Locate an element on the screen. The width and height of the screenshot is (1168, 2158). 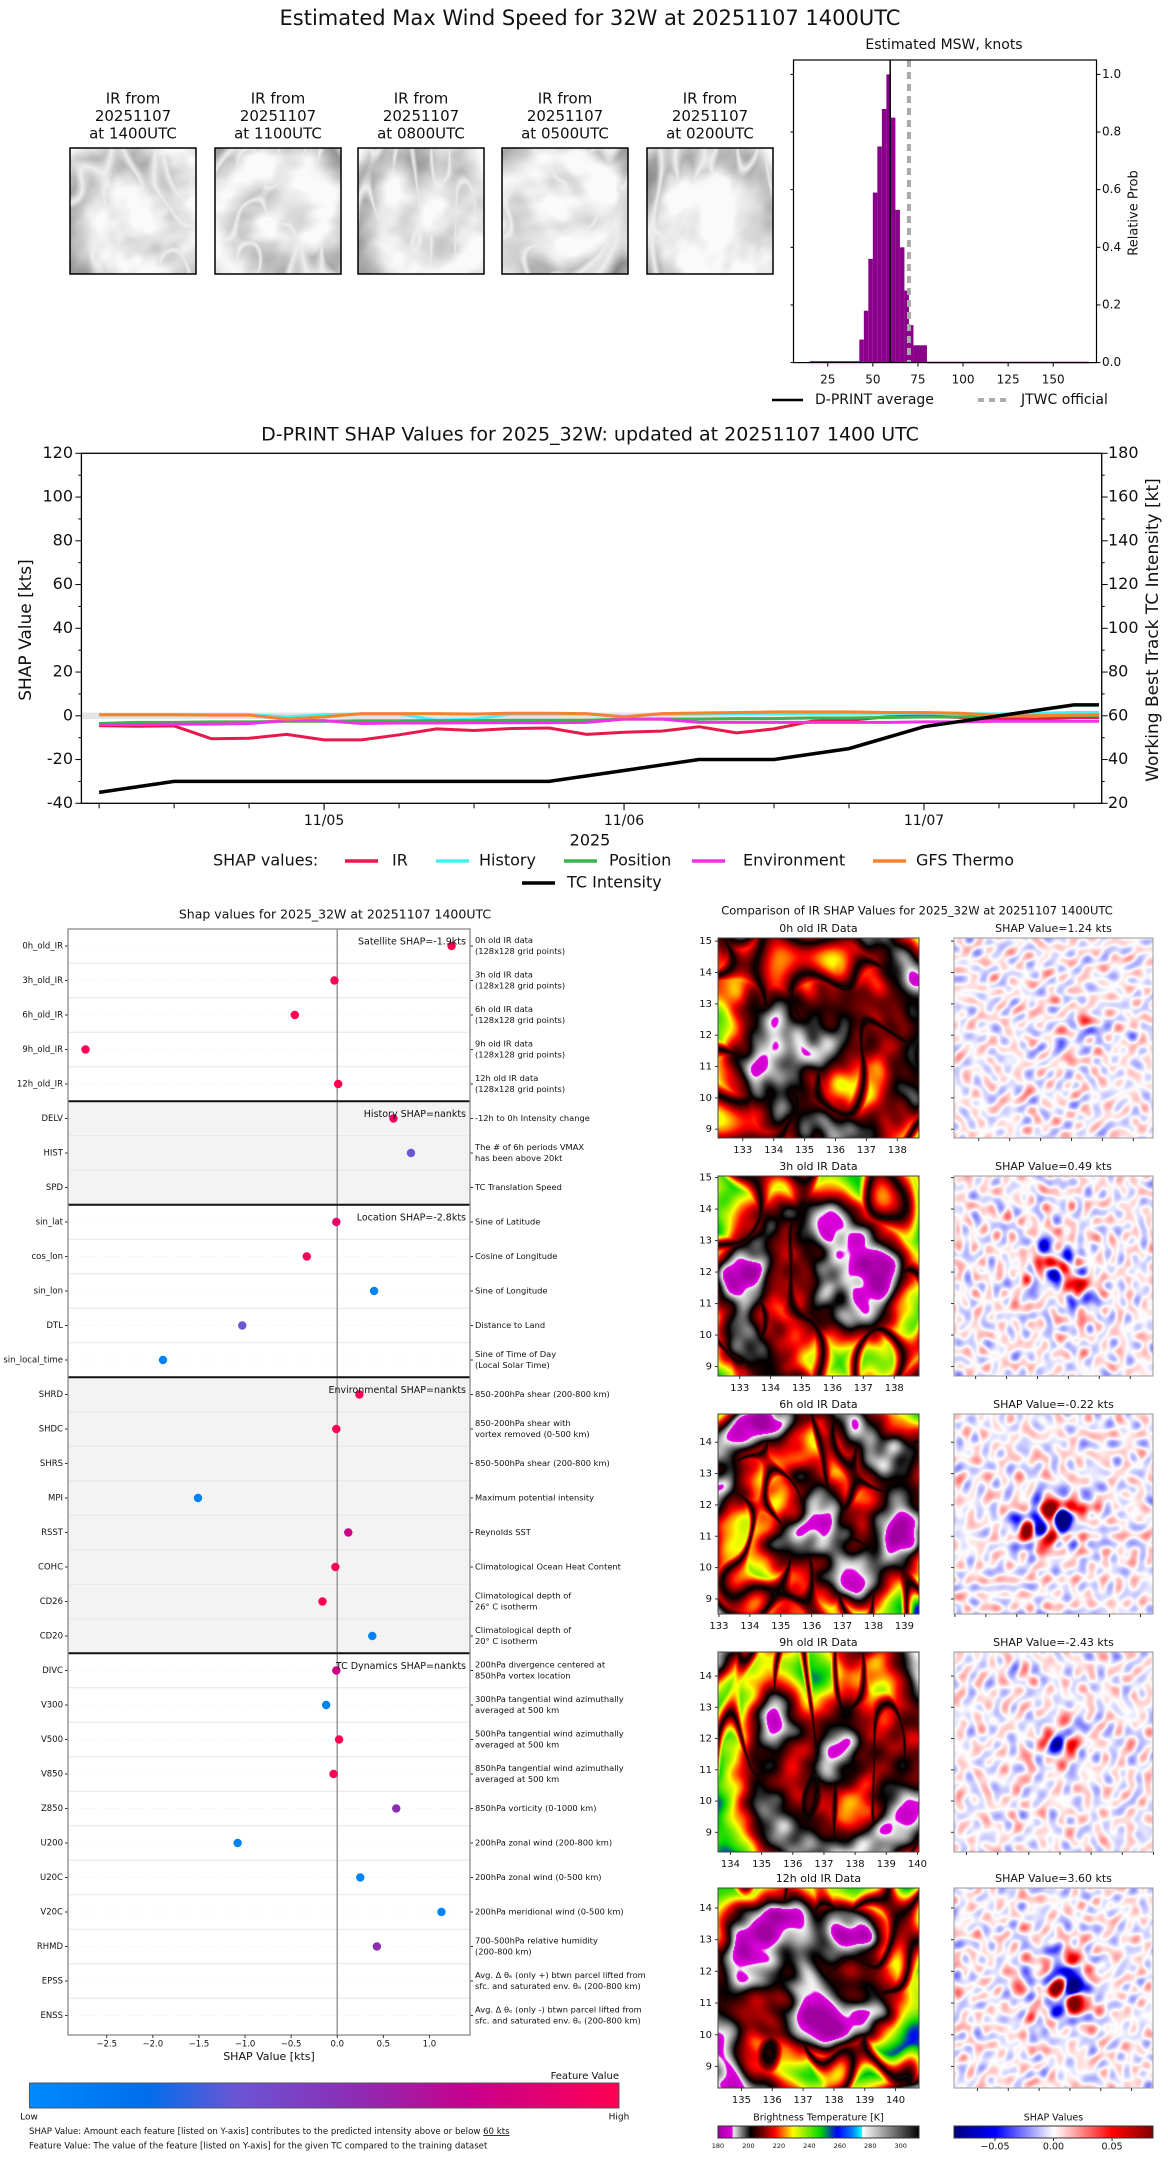
lat-tick-label: 10 is located at coordinates (705, 1098).